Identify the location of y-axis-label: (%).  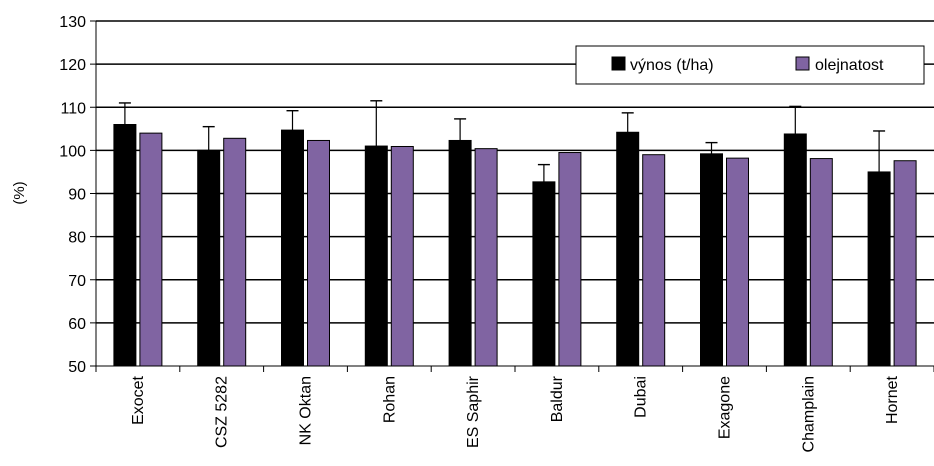
(19, 192).